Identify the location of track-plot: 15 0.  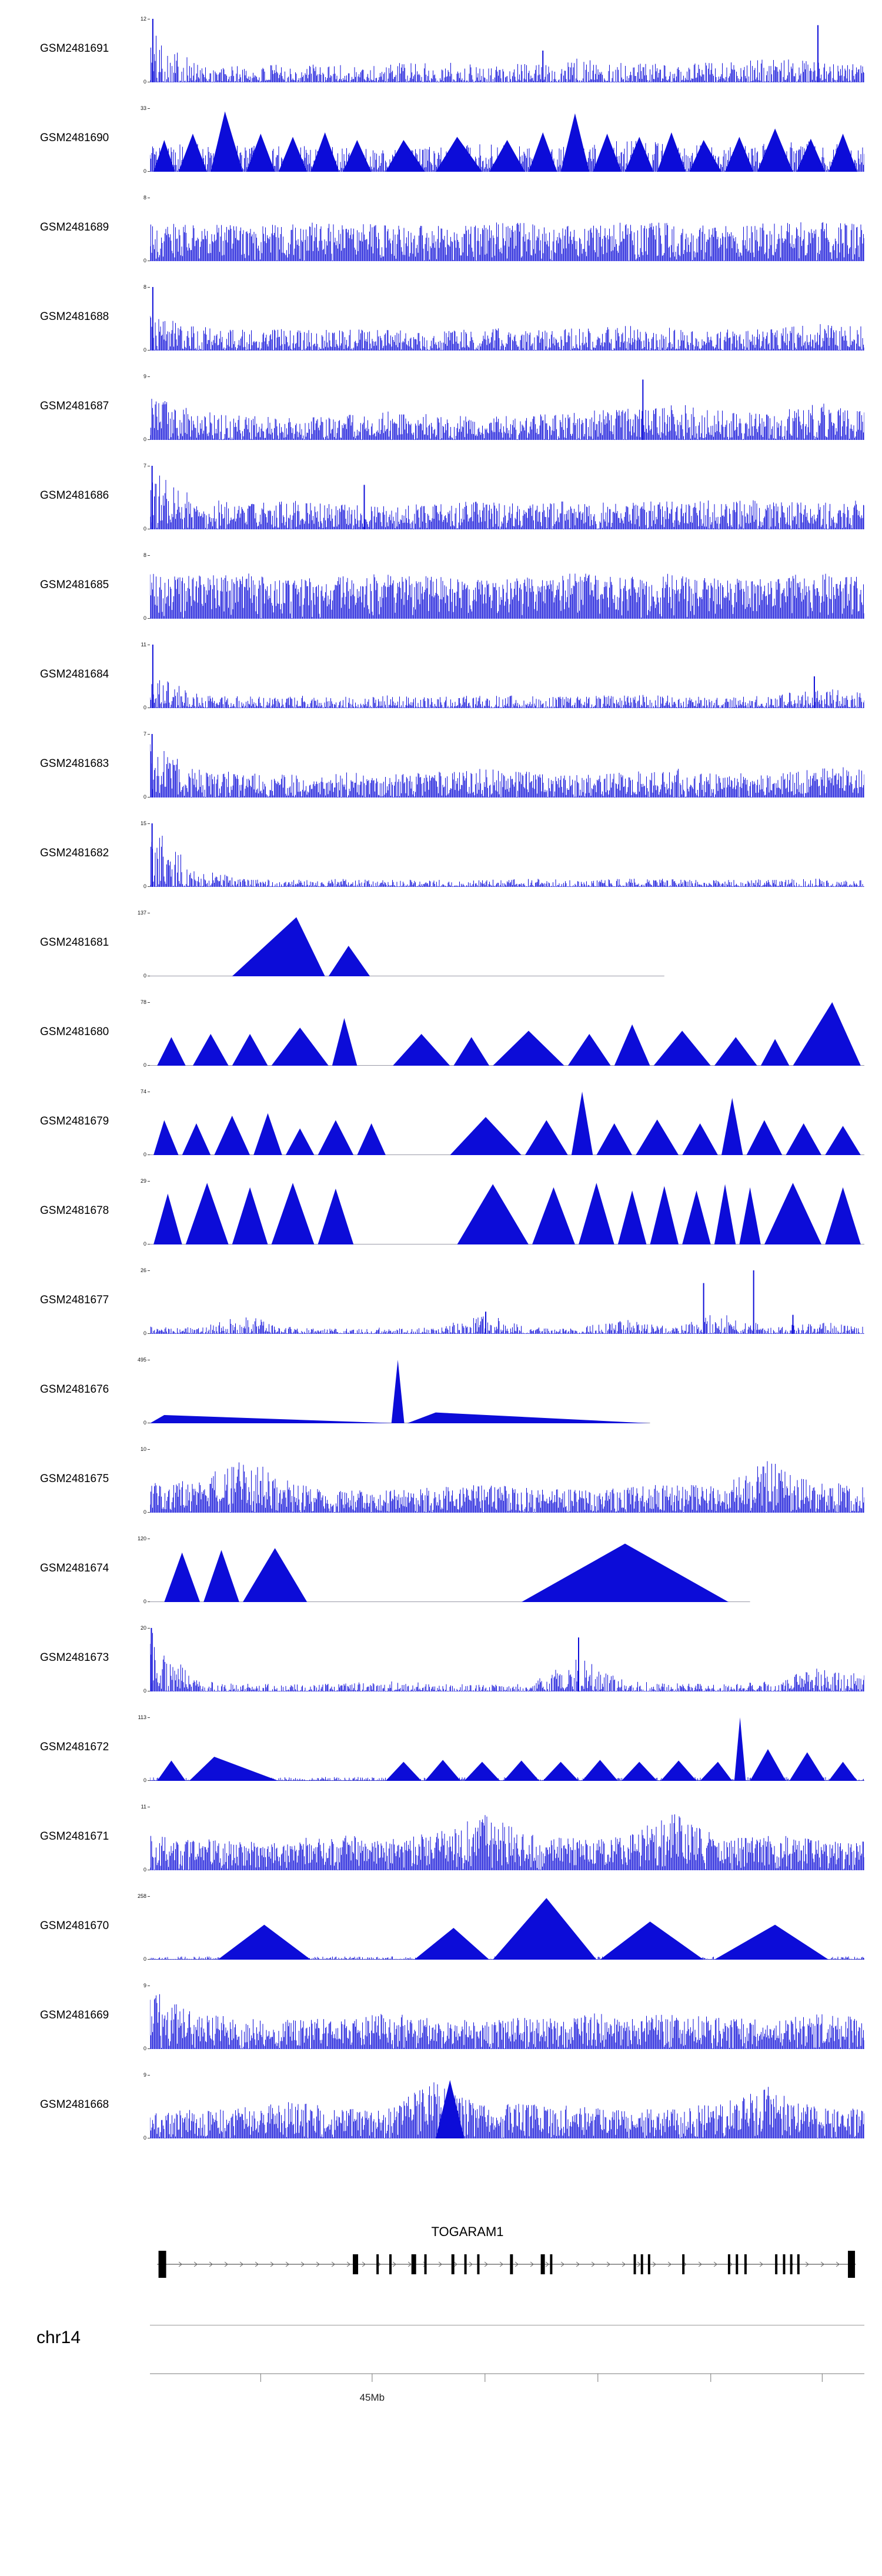
(502, 854).